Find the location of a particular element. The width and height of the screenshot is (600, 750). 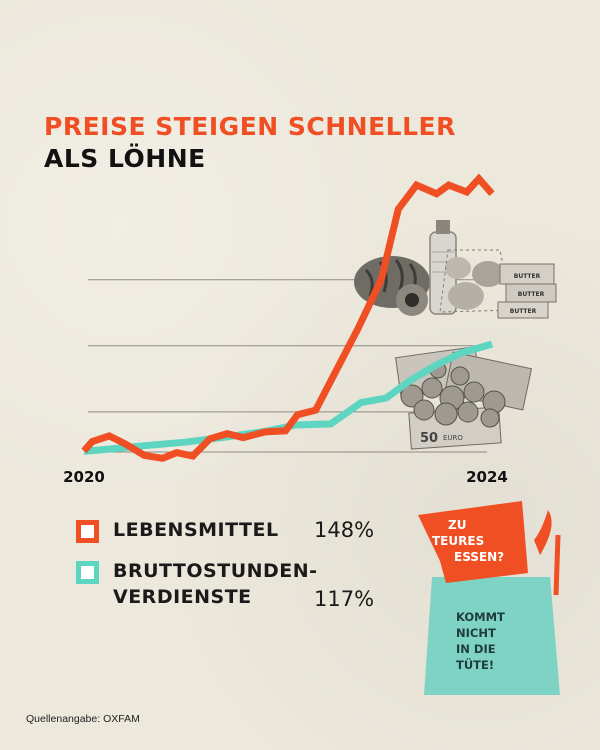

banknote-value: 50 is located at coordinates (429, 438).